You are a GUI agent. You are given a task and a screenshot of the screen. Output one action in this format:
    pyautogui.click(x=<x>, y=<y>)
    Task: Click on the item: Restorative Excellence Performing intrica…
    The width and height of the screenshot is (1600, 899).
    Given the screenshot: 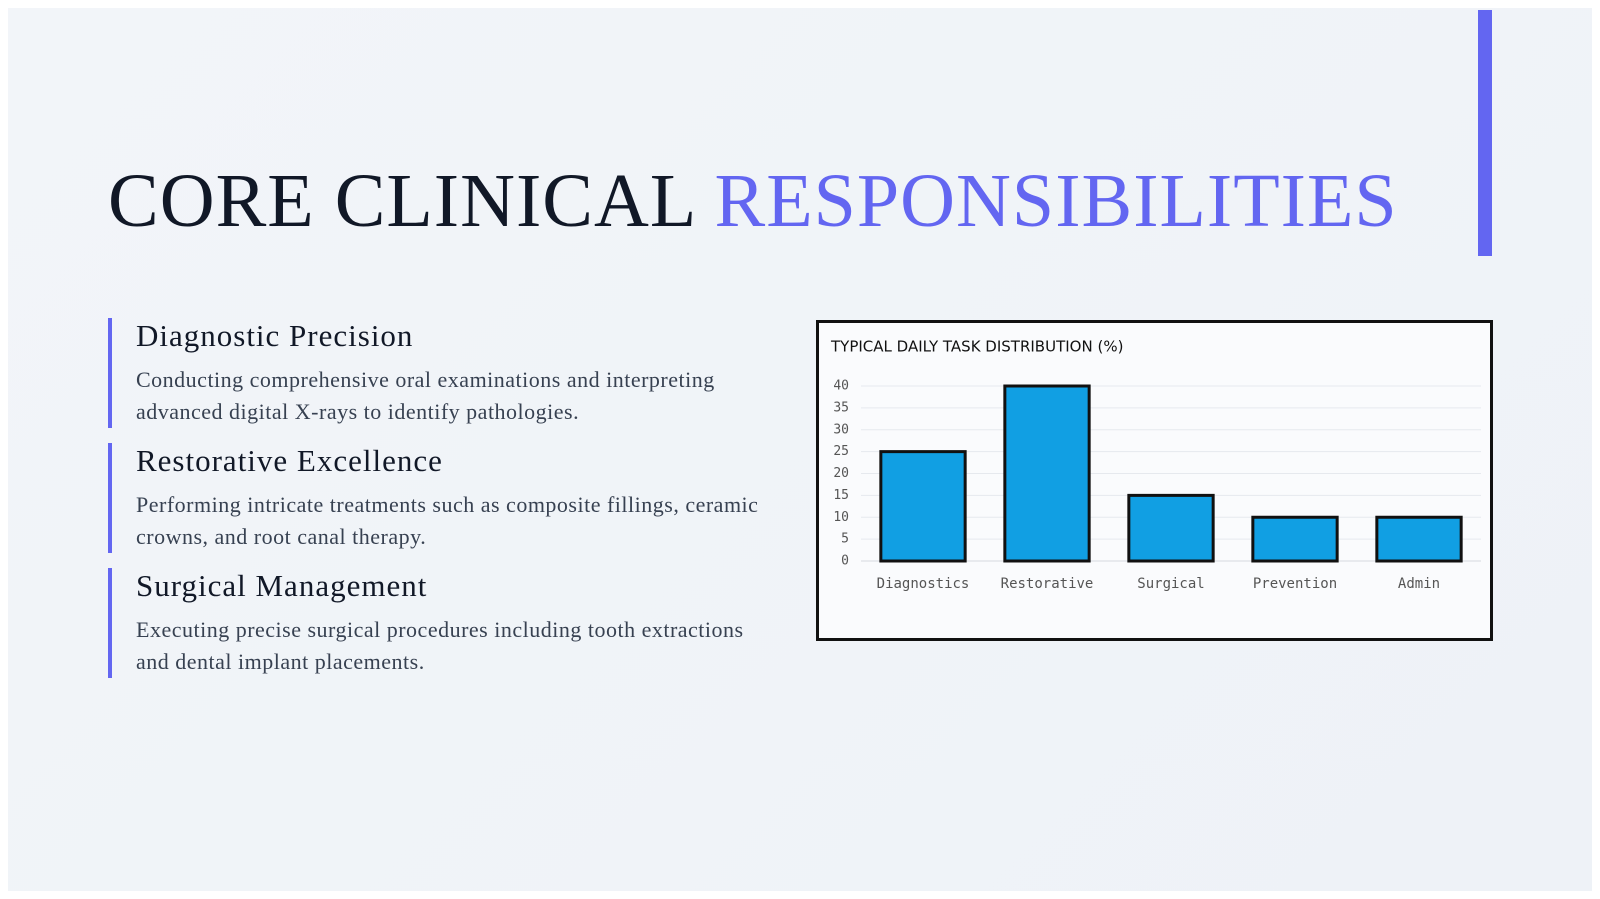 What is the action you would take?
    pyautogui.click(x=442, y=498)
    